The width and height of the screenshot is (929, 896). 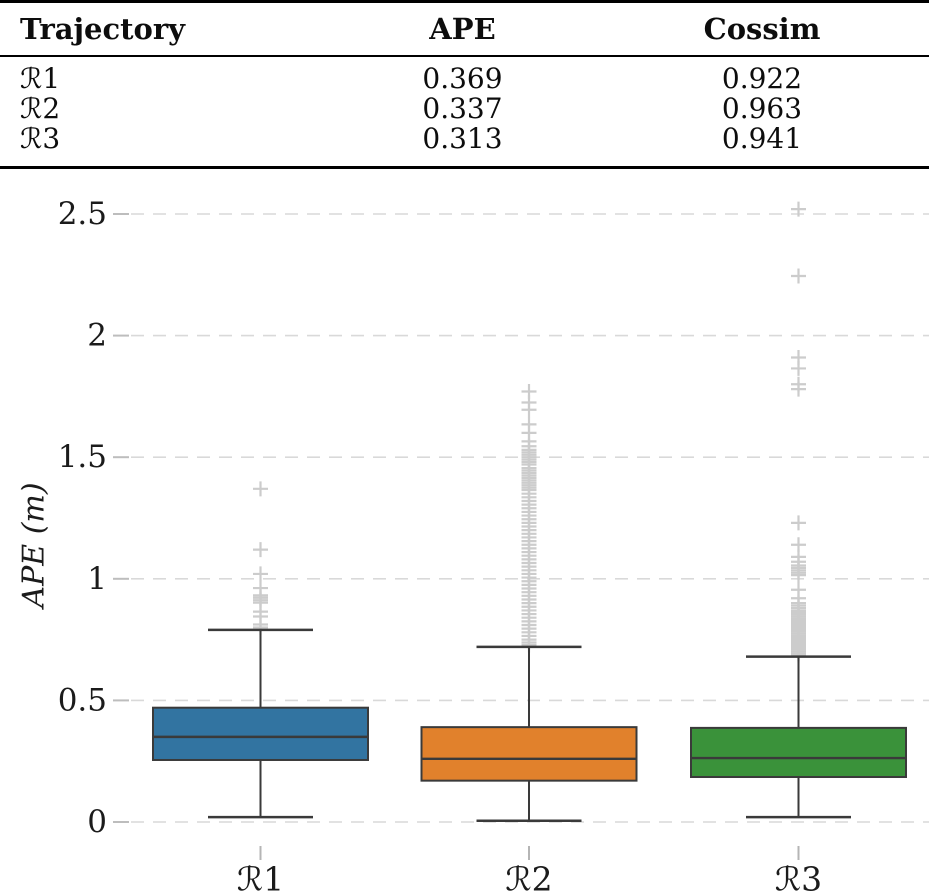 I want to click on col-header-trajectory: Trajectory, so click(x=103, y=29).